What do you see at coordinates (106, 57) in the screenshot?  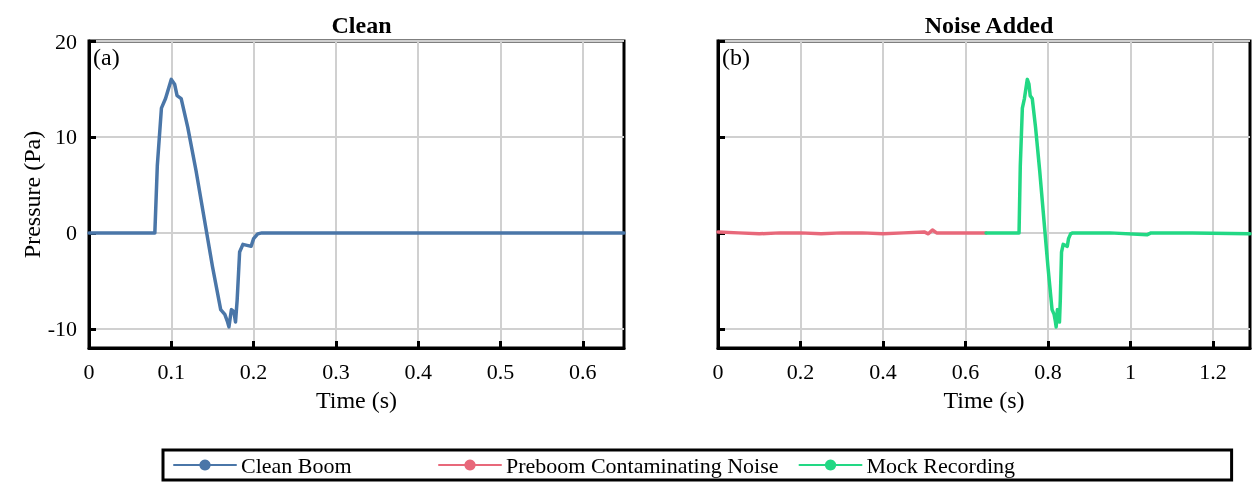 I see `annotation: (a)` at bounding box center [106, 57].